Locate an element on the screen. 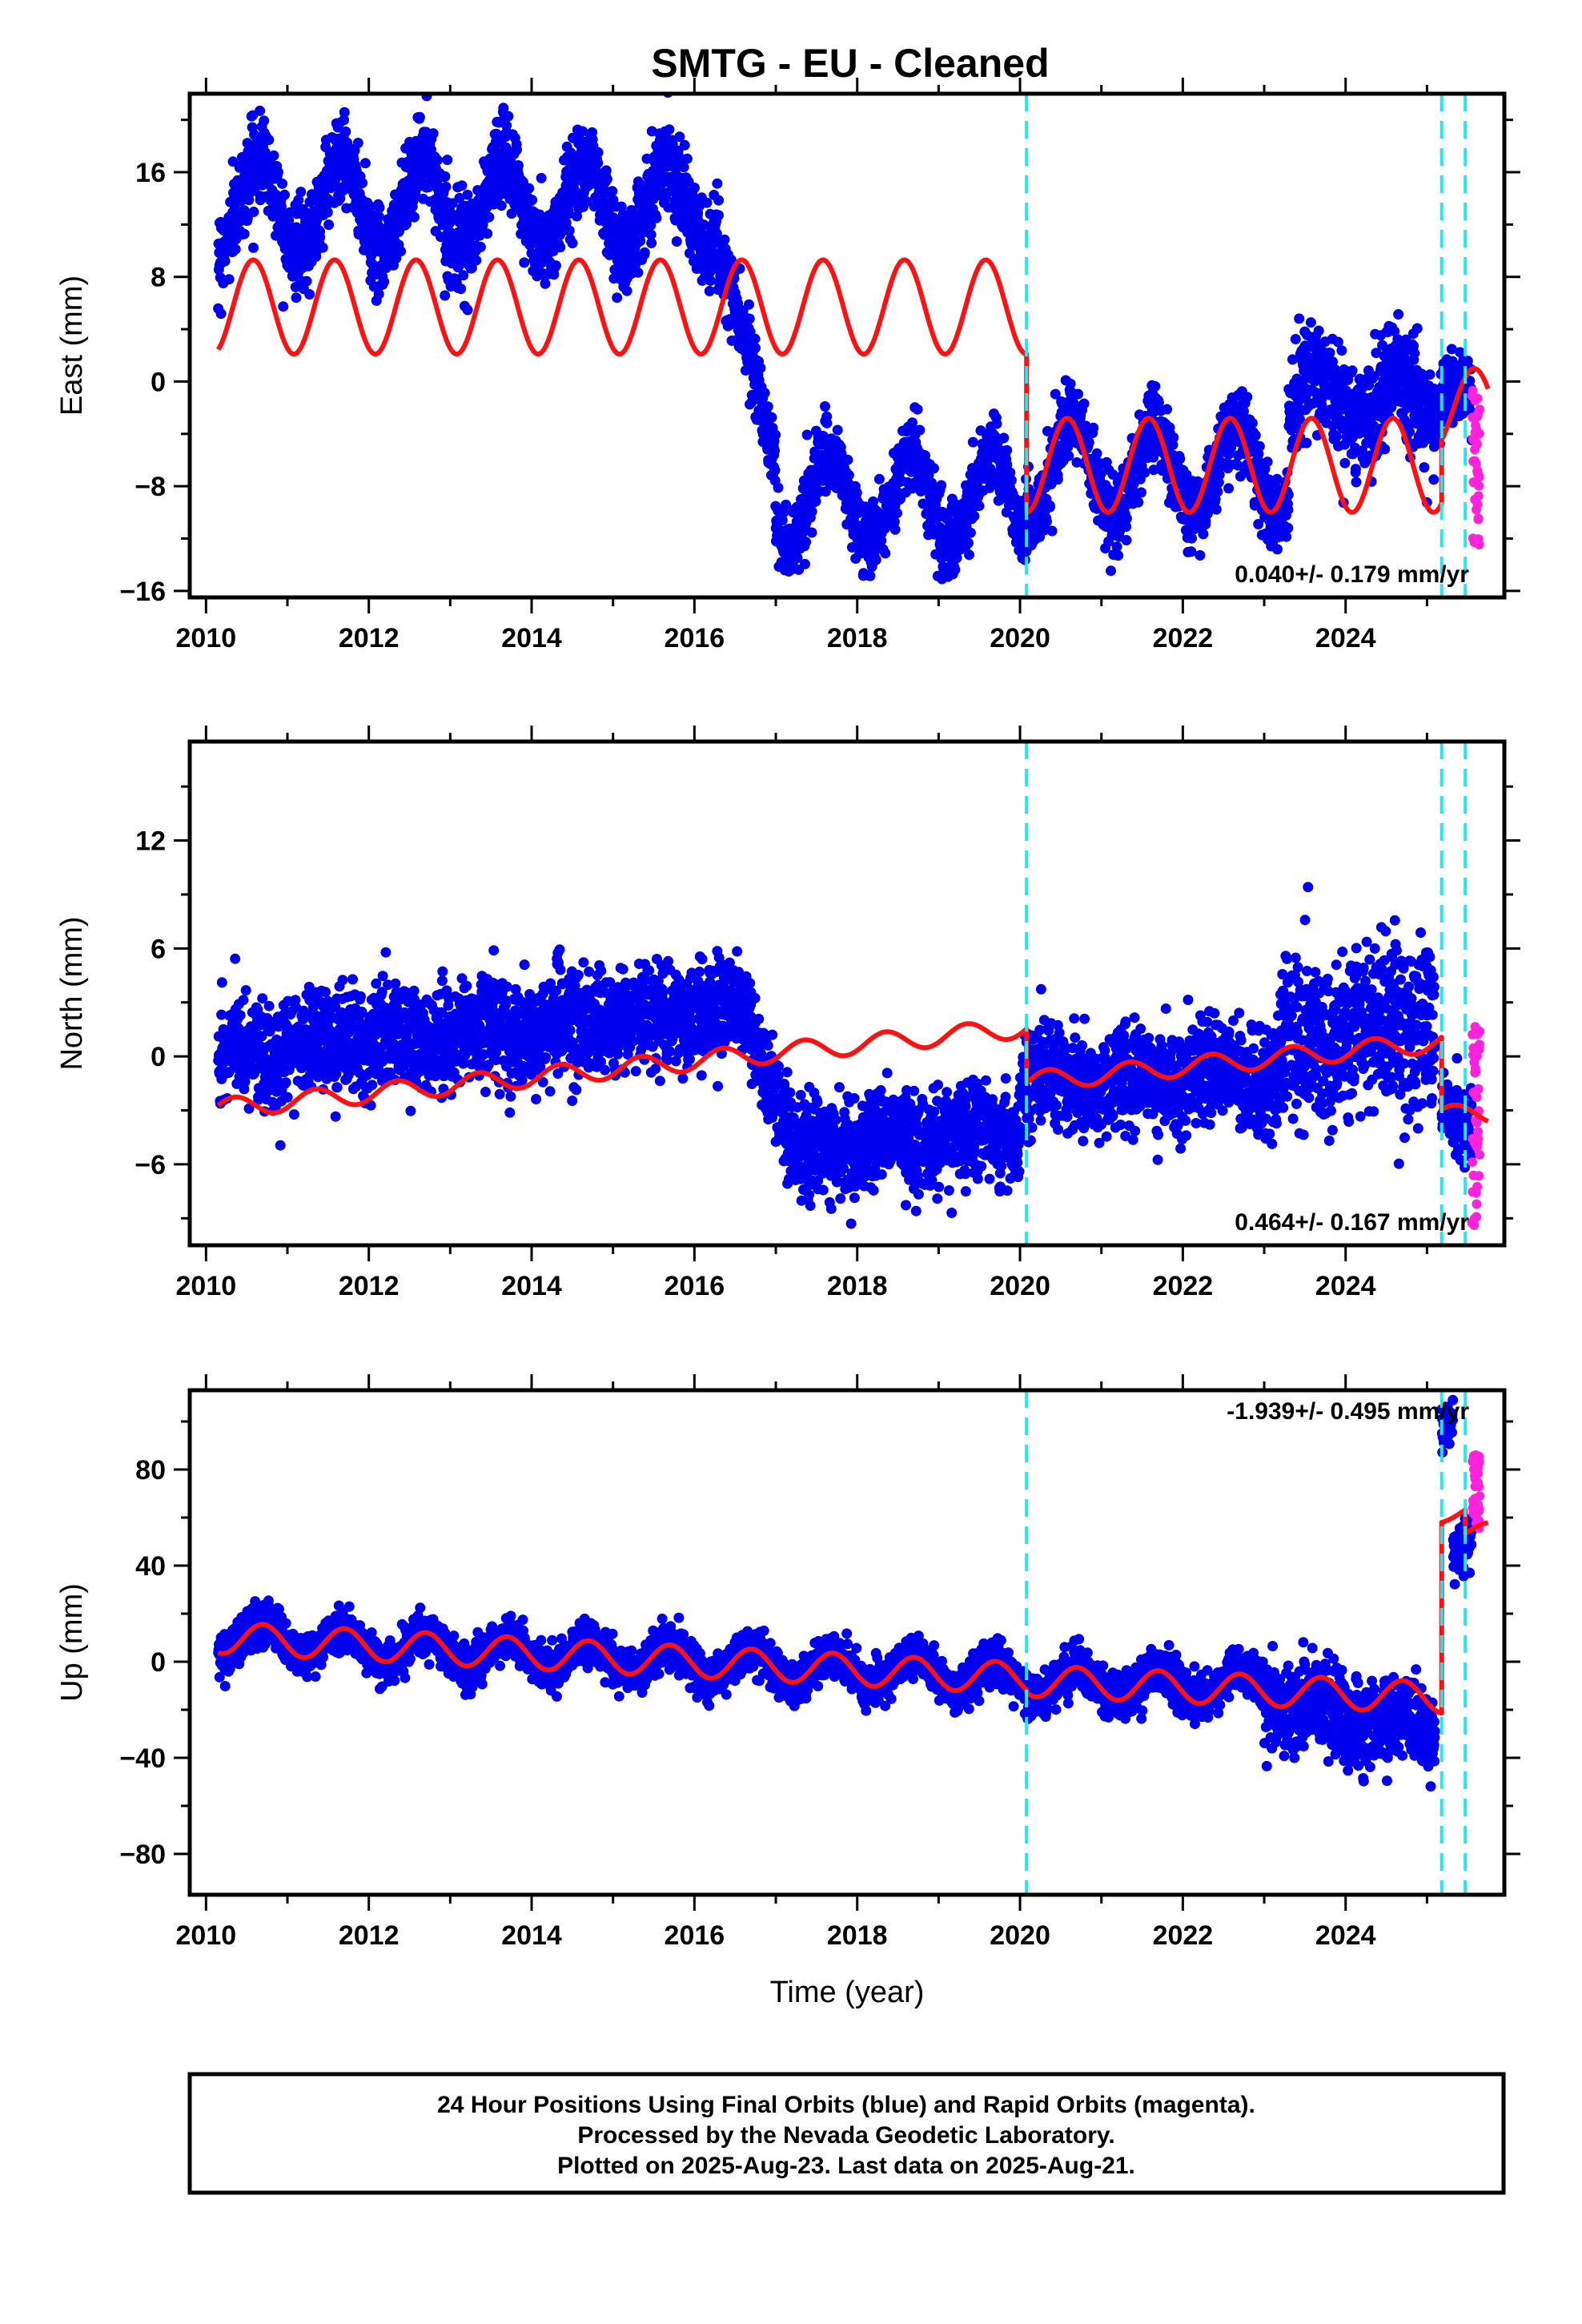 Image resolution: width=1582 pixels, height=2324 pixels. x-tick-label: 2014 is located at coordinates (531, 638).